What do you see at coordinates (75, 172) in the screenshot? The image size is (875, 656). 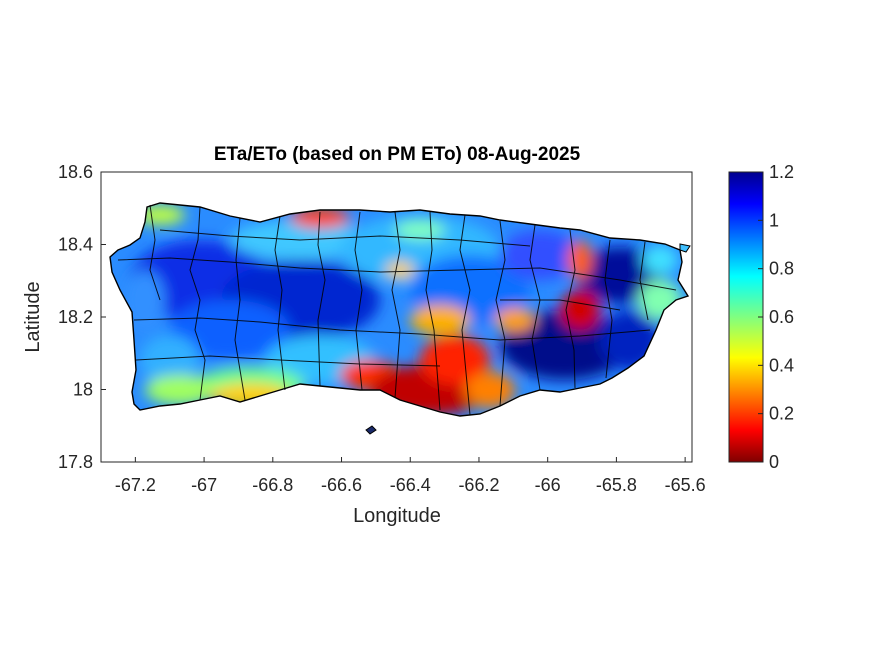 I see `y-tick-label: 18.6` at bounding box center [75, 172].